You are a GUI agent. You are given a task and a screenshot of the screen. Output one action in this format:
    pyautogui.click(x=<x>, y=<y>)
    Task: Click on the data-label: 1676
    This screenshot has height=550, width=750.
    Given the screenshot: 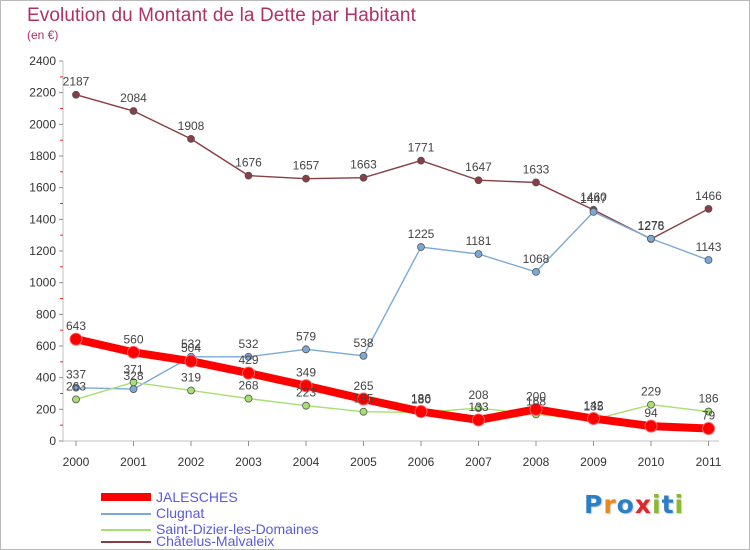 What is the action you would take?
    pyautogui.click(x=248, y=163)
    